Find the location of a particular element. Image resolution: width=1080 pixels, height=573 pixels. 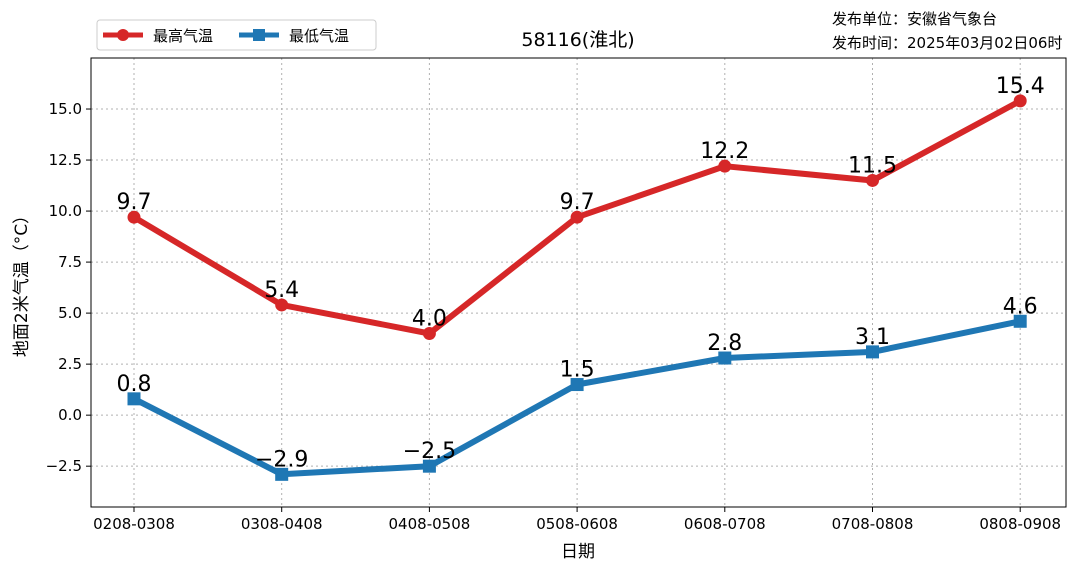

y-tick-label: 12.5 is located at coordinates (65, 160).